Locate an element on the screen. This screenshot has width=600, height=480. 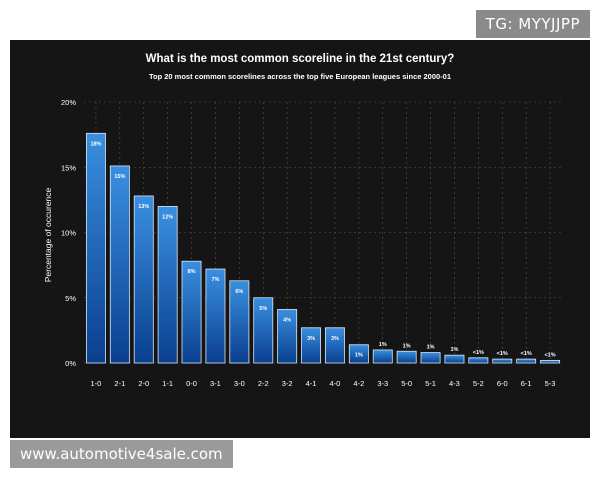
watermark-bottom: www.automotive4sale.com is located at coordinates (121, 454).